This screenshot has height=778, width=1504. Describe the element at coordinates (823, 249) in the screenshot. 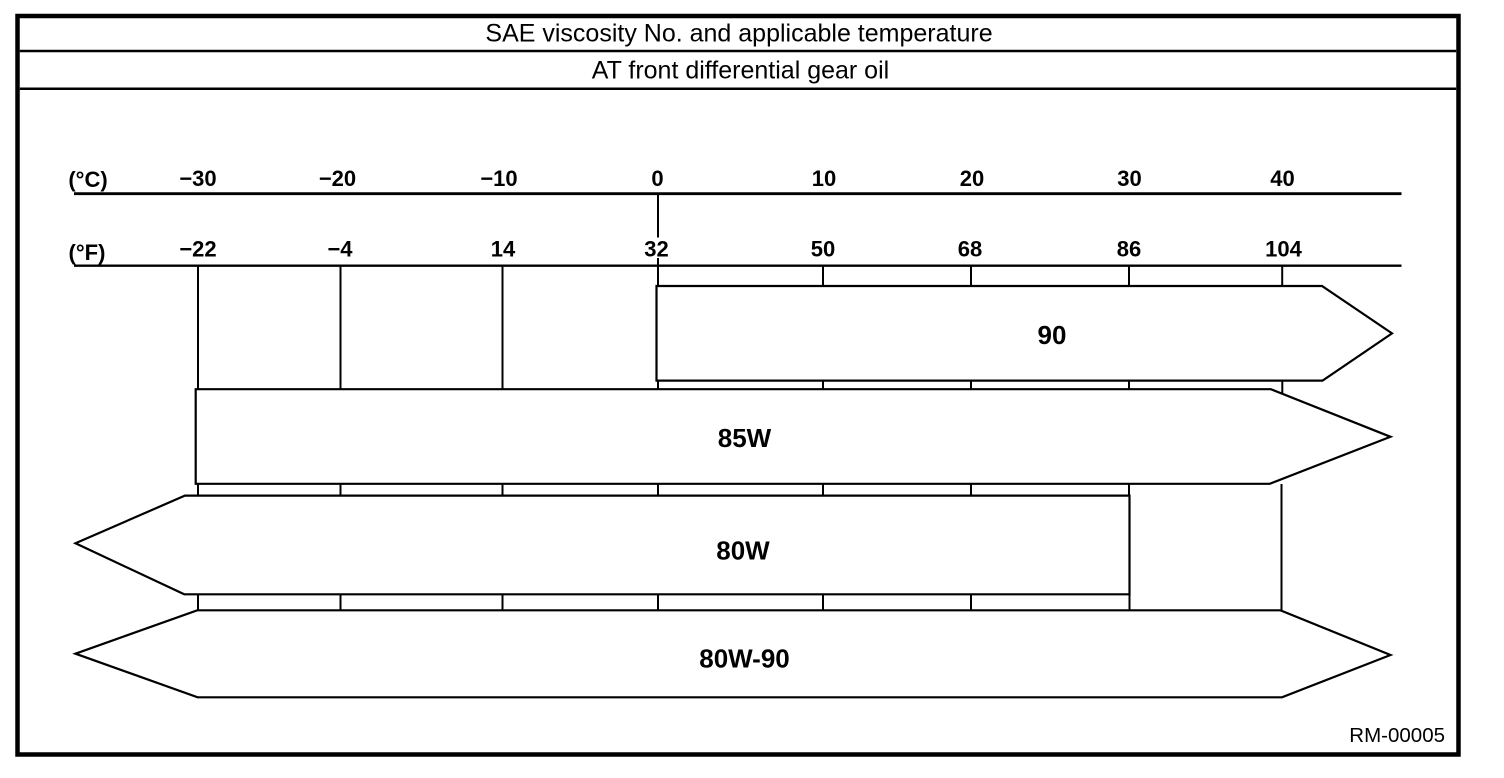

I see `svg-text: 50` at that location.